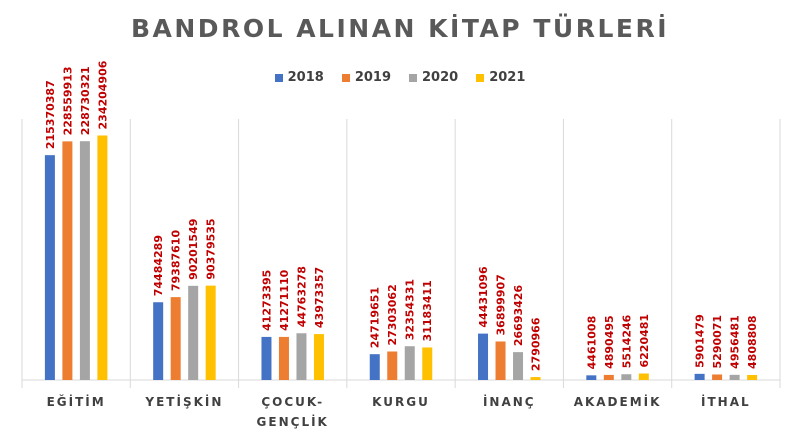 The width and height of the screenshot is (800, 437). Describe the element at coordinates (400, 77) in the screenshot. I see `legend: 2018 2019 2020 2021` at that location.